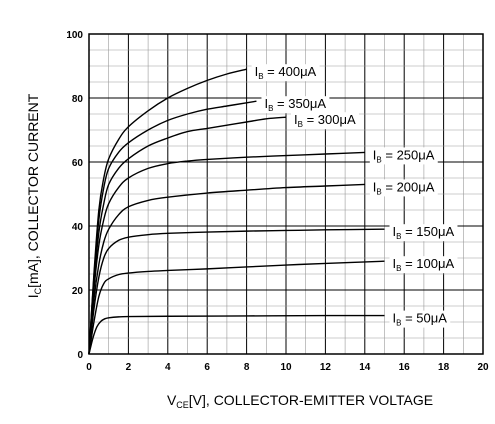  I want to click on curve-label: IB = 200μA, so click(404, 187).